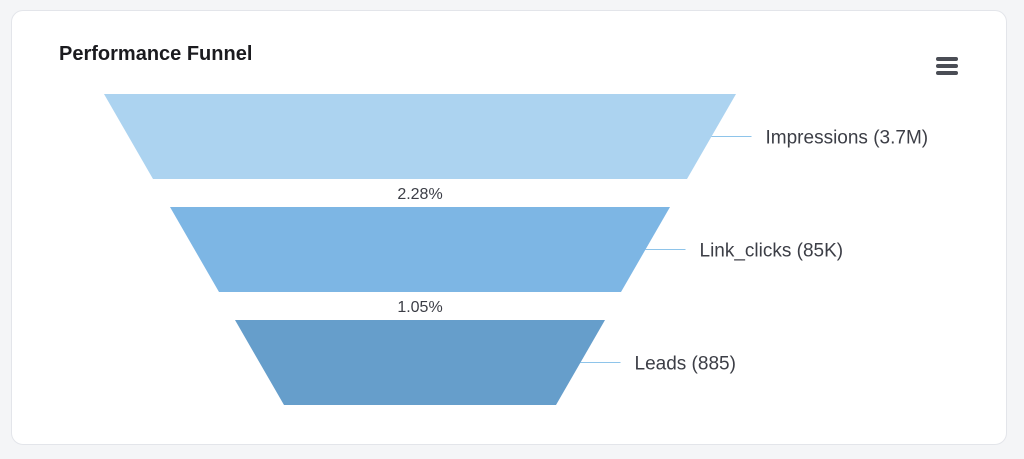  Describe the element at coordinates (685, 364) in the screenshot. I see `stage-label: Leads (885)` at that location.